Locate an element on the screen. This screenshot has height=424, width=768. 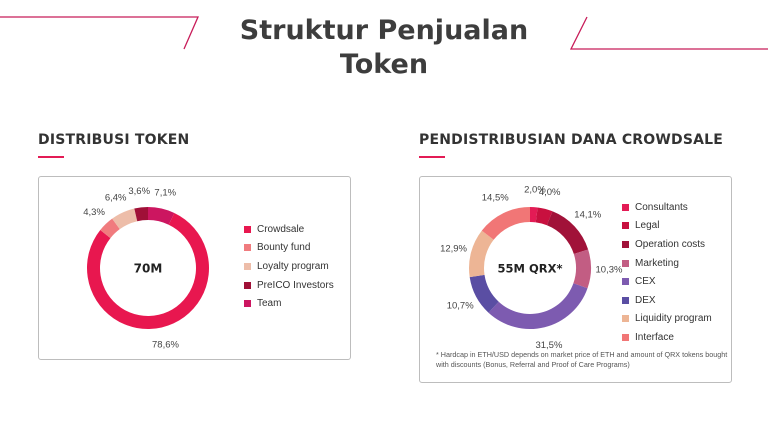
slice-label-interface: 14,5% is located at coordinates (495, 198).